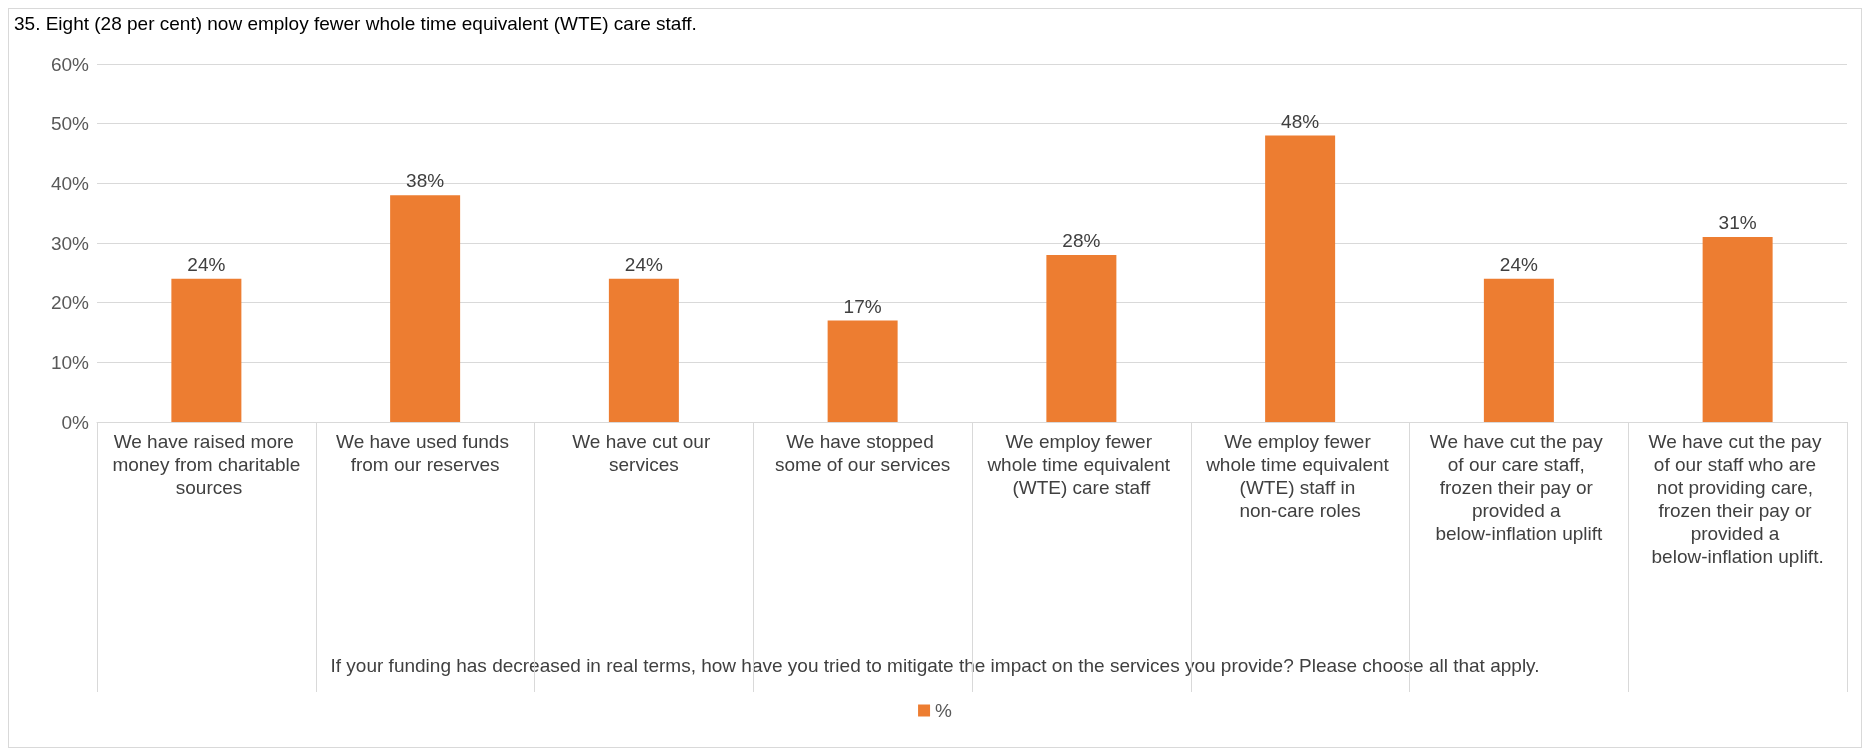 The height and width of the screenshot is (756, 1870). Describe the element at coordinates (1518, 487) in the screenshot. I see `x-tick-label: We have cut the pay of our care staff, frozen their pay or provided a below-inflation uplift` at that location.